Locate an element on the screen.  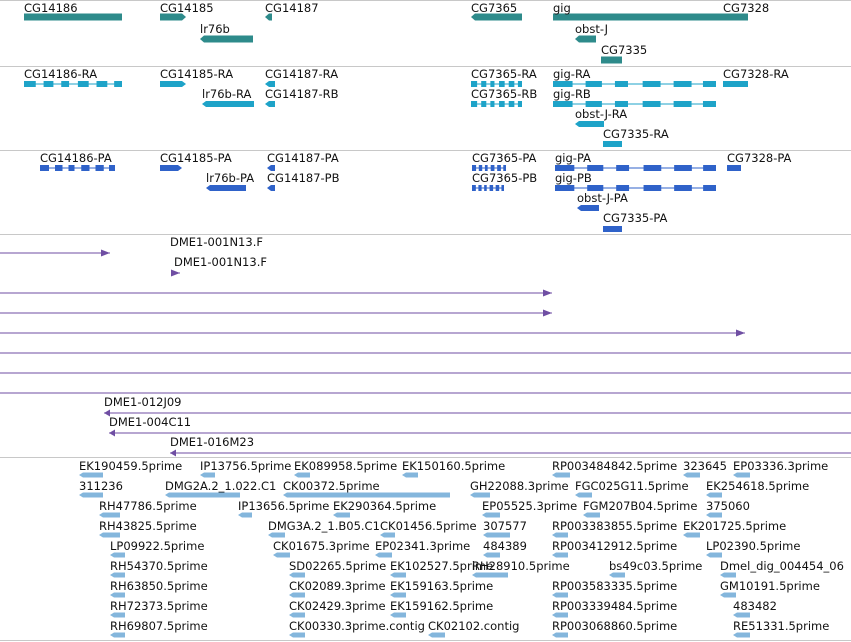
est-label: RH43825.5prime is located at coordinates (148, 526).